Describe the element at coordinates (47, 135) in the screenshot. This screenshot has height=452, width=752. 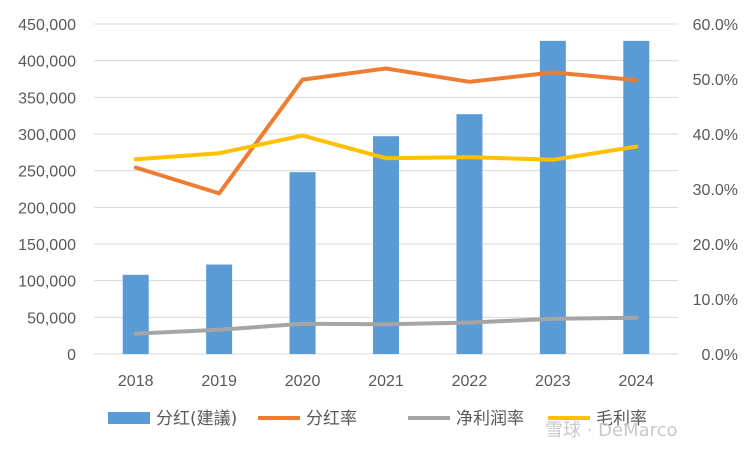
I see `left-tick-label: 300,000` at that location.